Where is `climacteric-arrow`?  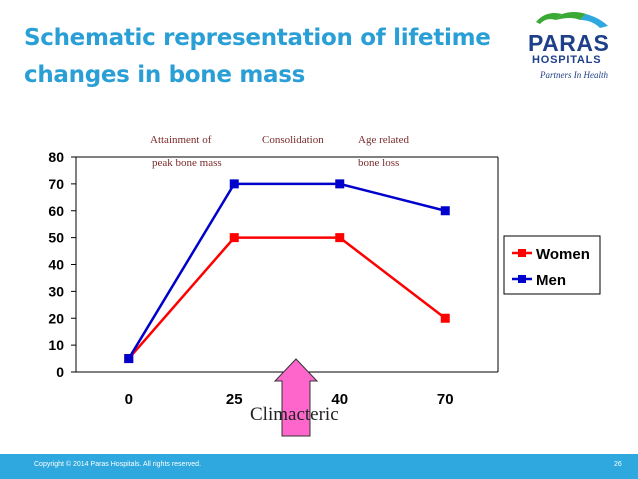 climacteric-arrow is located at coordinates (296, 397).